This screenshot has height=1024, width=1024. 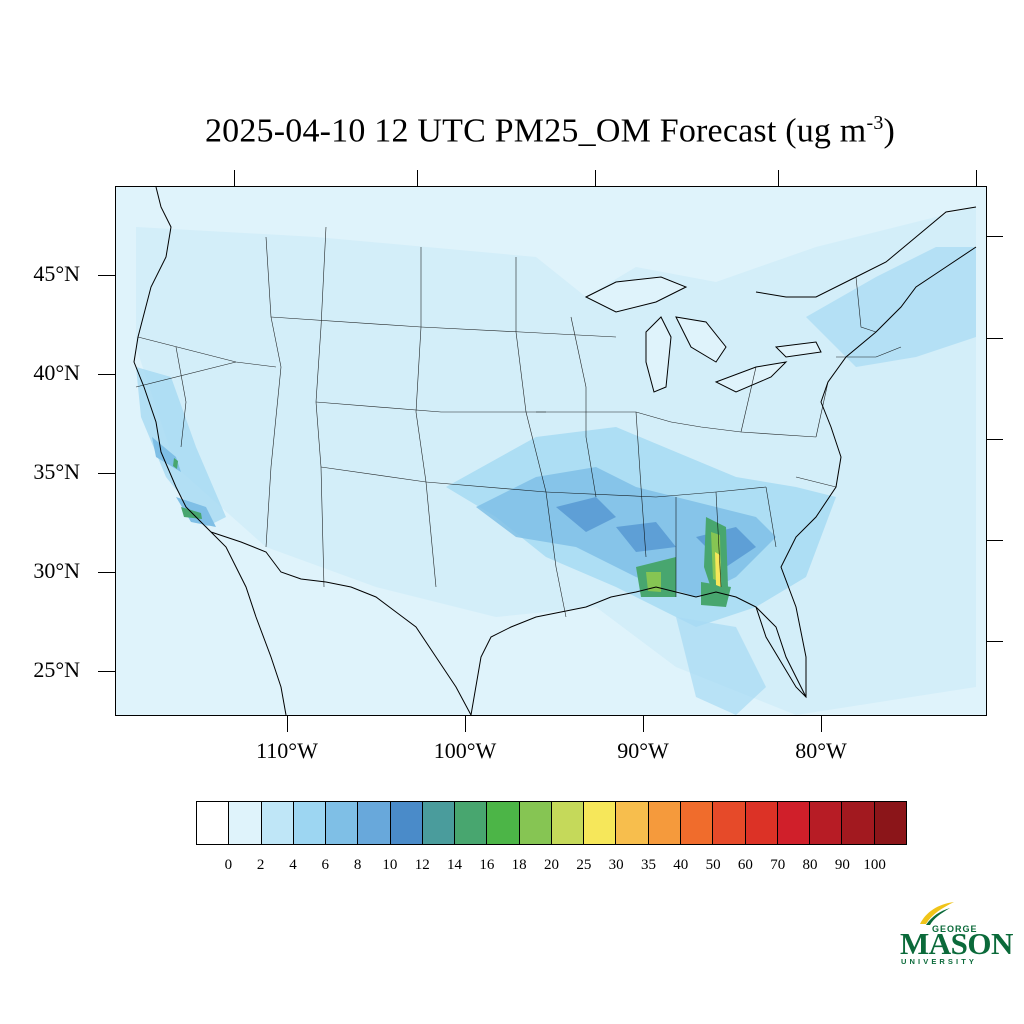 What do you see at coordinates (487, 865) in the screenshot?
I see `color-legend-tick-label: 16` at bounding box center [487, 865].